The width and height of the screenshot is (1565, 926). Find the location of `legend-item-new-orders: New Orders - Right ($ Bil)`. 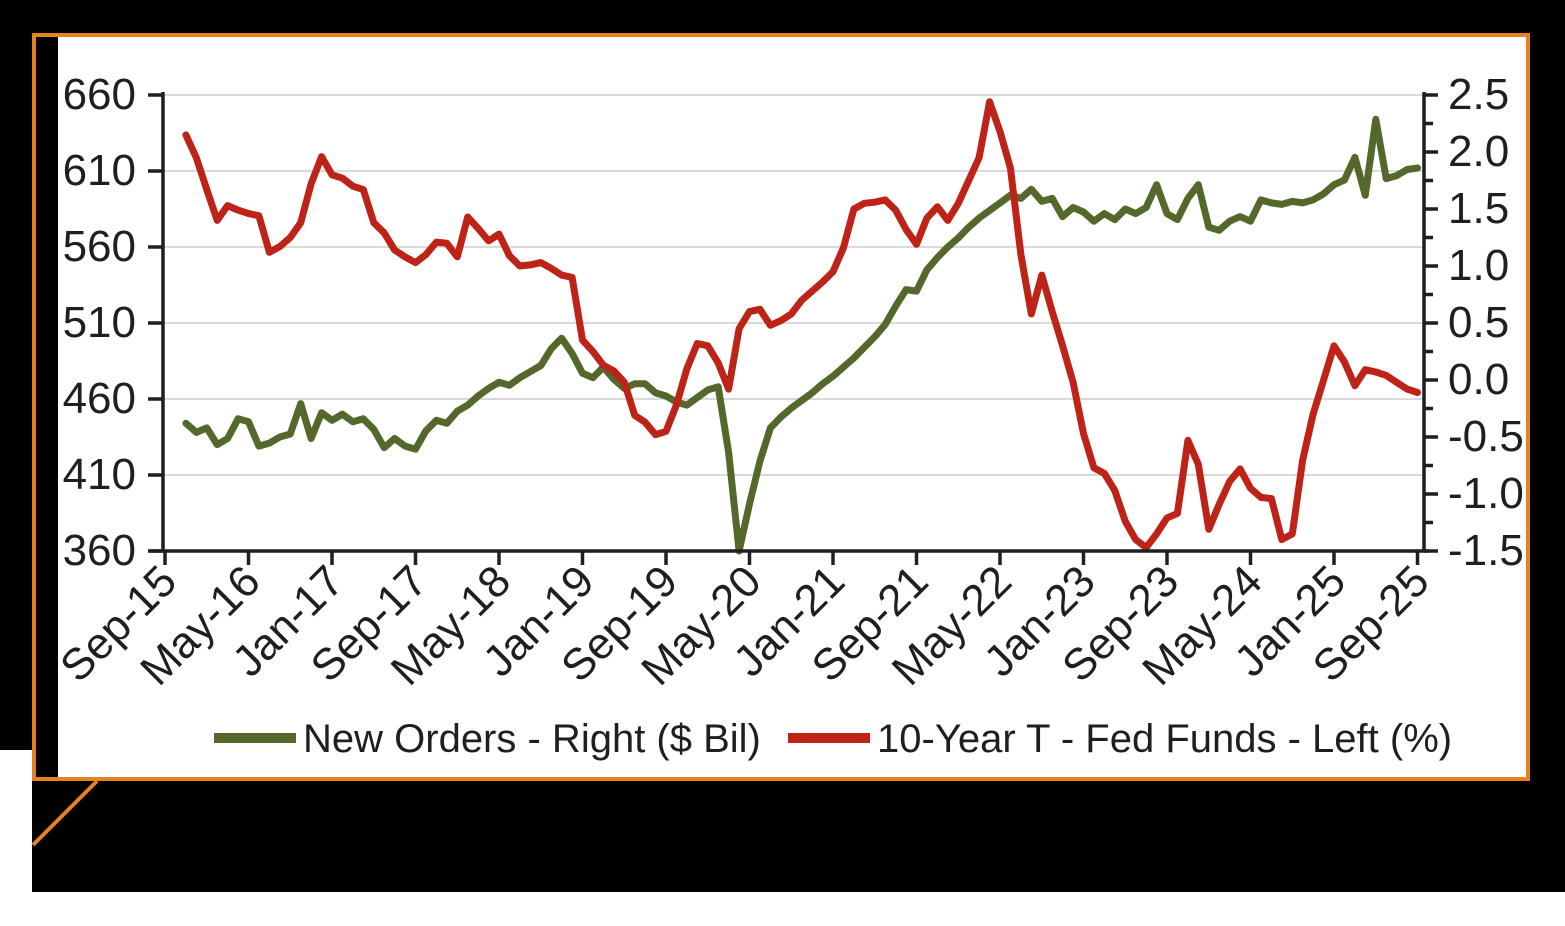

legend-item-new-orders: New Orders - Right ($ Bil) is located at coordinates (487, 739).